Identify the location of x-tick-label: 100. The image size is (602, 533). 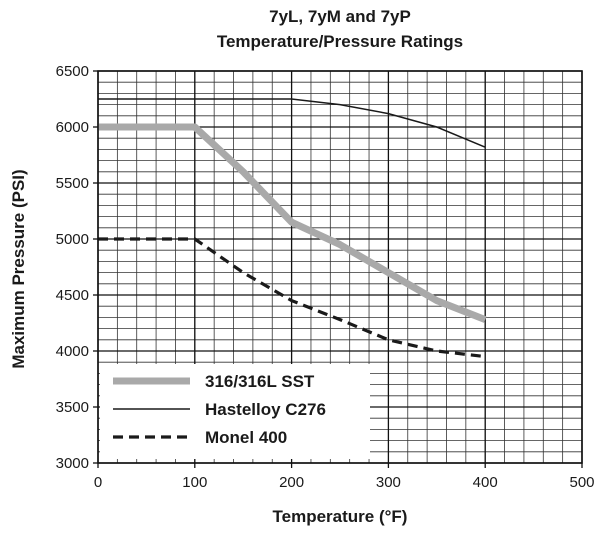
(194, 482).